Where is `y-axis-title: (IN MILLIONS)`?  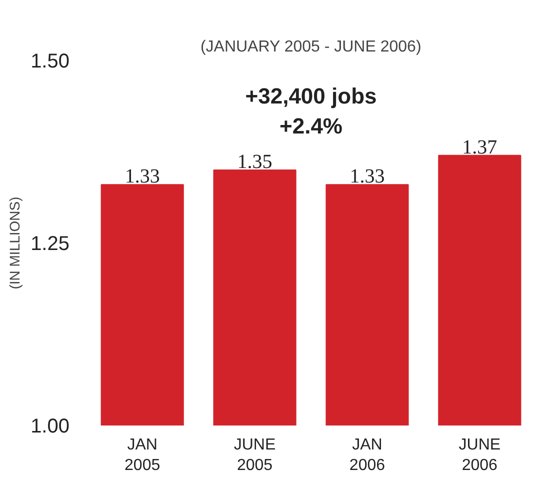
y-axis-title: (IN MILLIONS) is located at coordinates (14, 243).